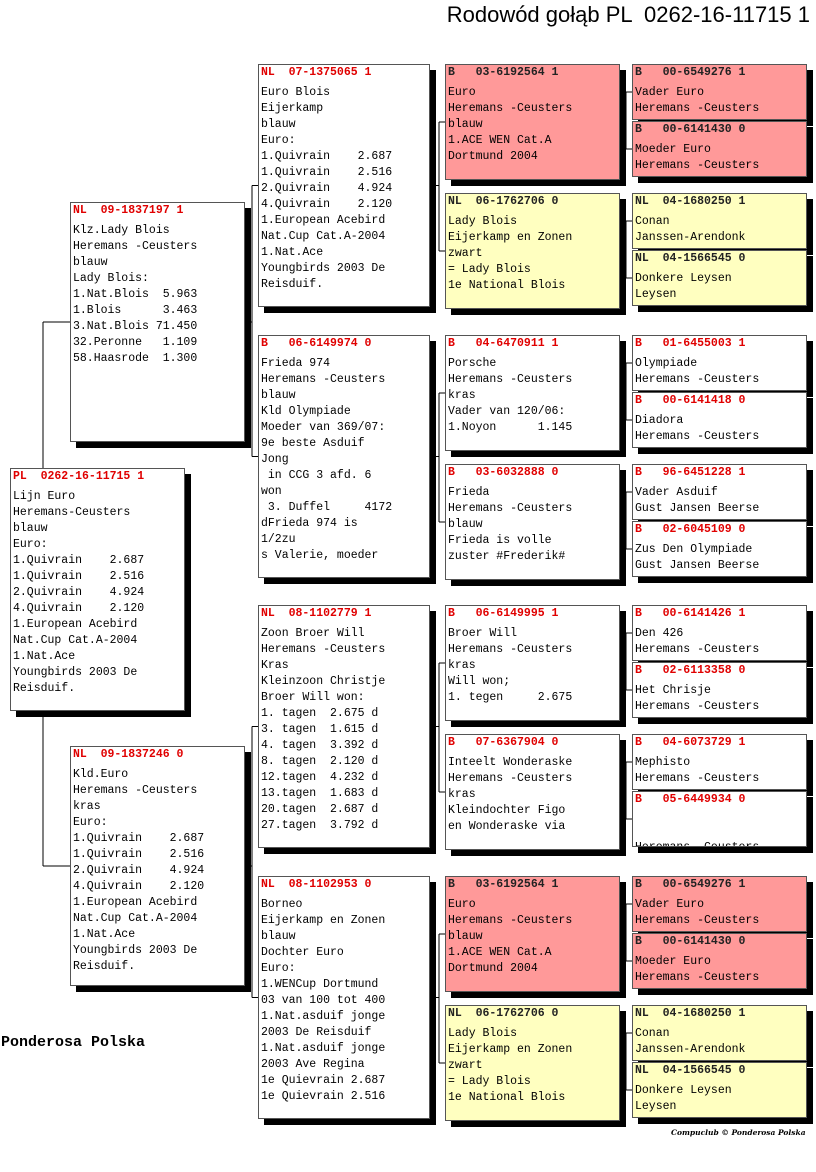 This screenshot has height=1172, width=816. Describe the element at coordinates (323, 1048) in the screenshot. I see `pedigree-line: 1.Nat.asduif jonge` at that location.